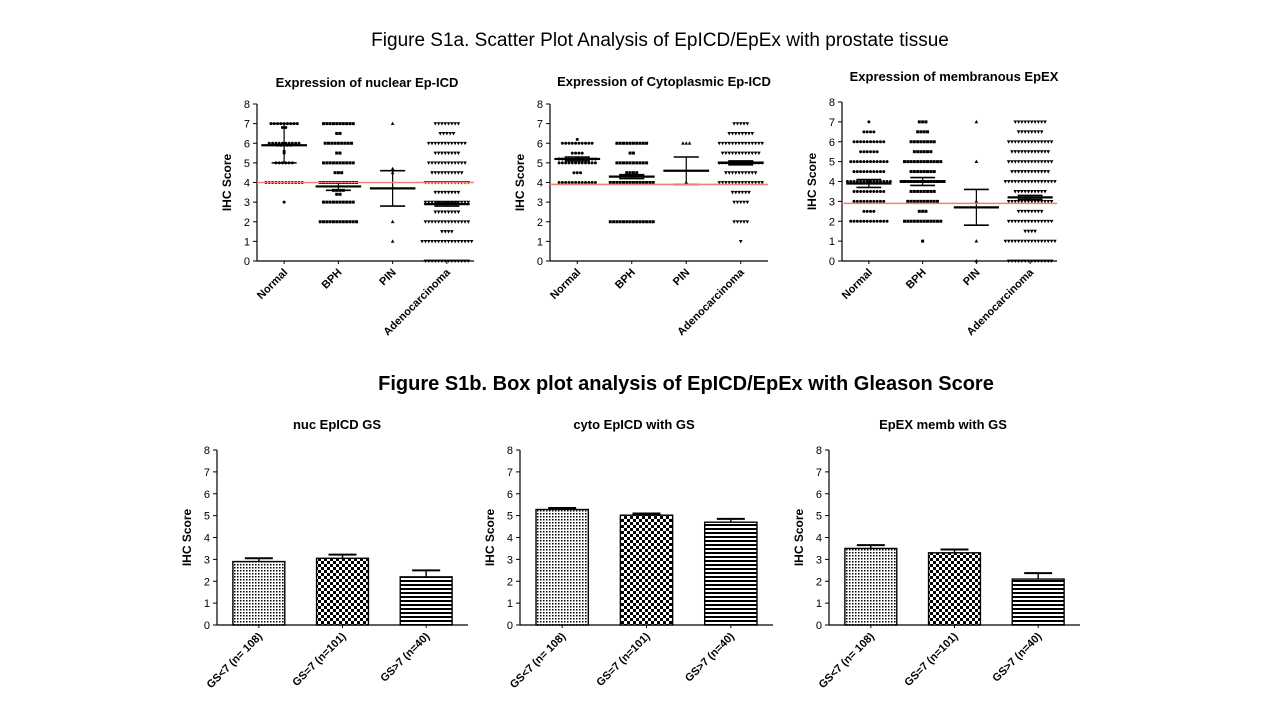  I want to click on y-tick-label: 0, so click(247, 262).